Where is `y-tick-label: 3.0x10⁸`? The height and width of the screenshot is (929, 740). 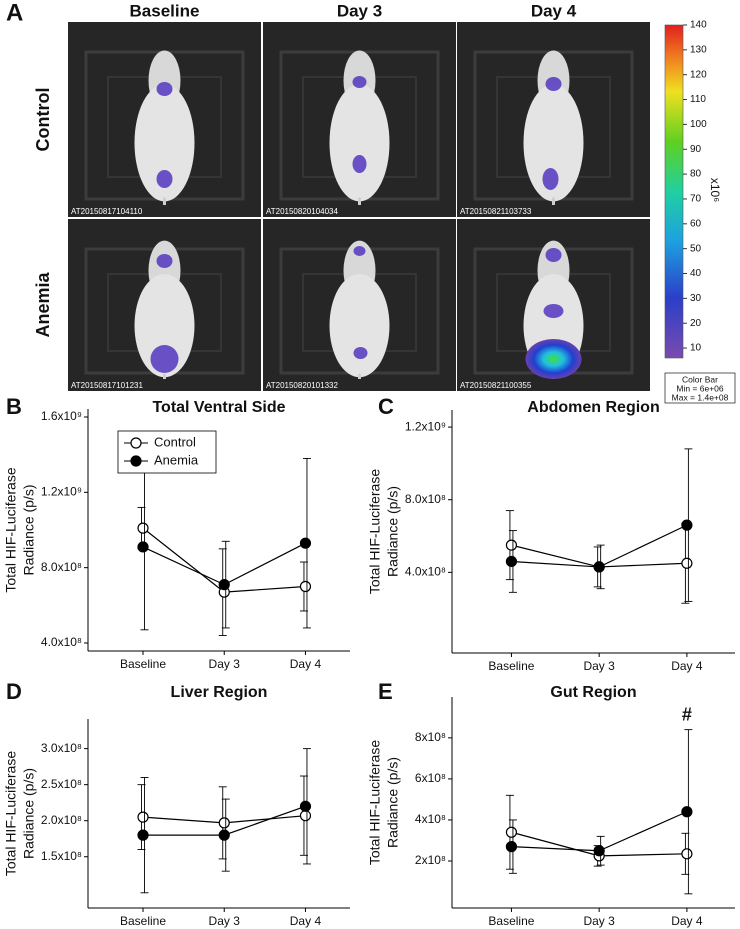
y-tick-label: 3.0x10⁸ is located at coordinates (61, 748).